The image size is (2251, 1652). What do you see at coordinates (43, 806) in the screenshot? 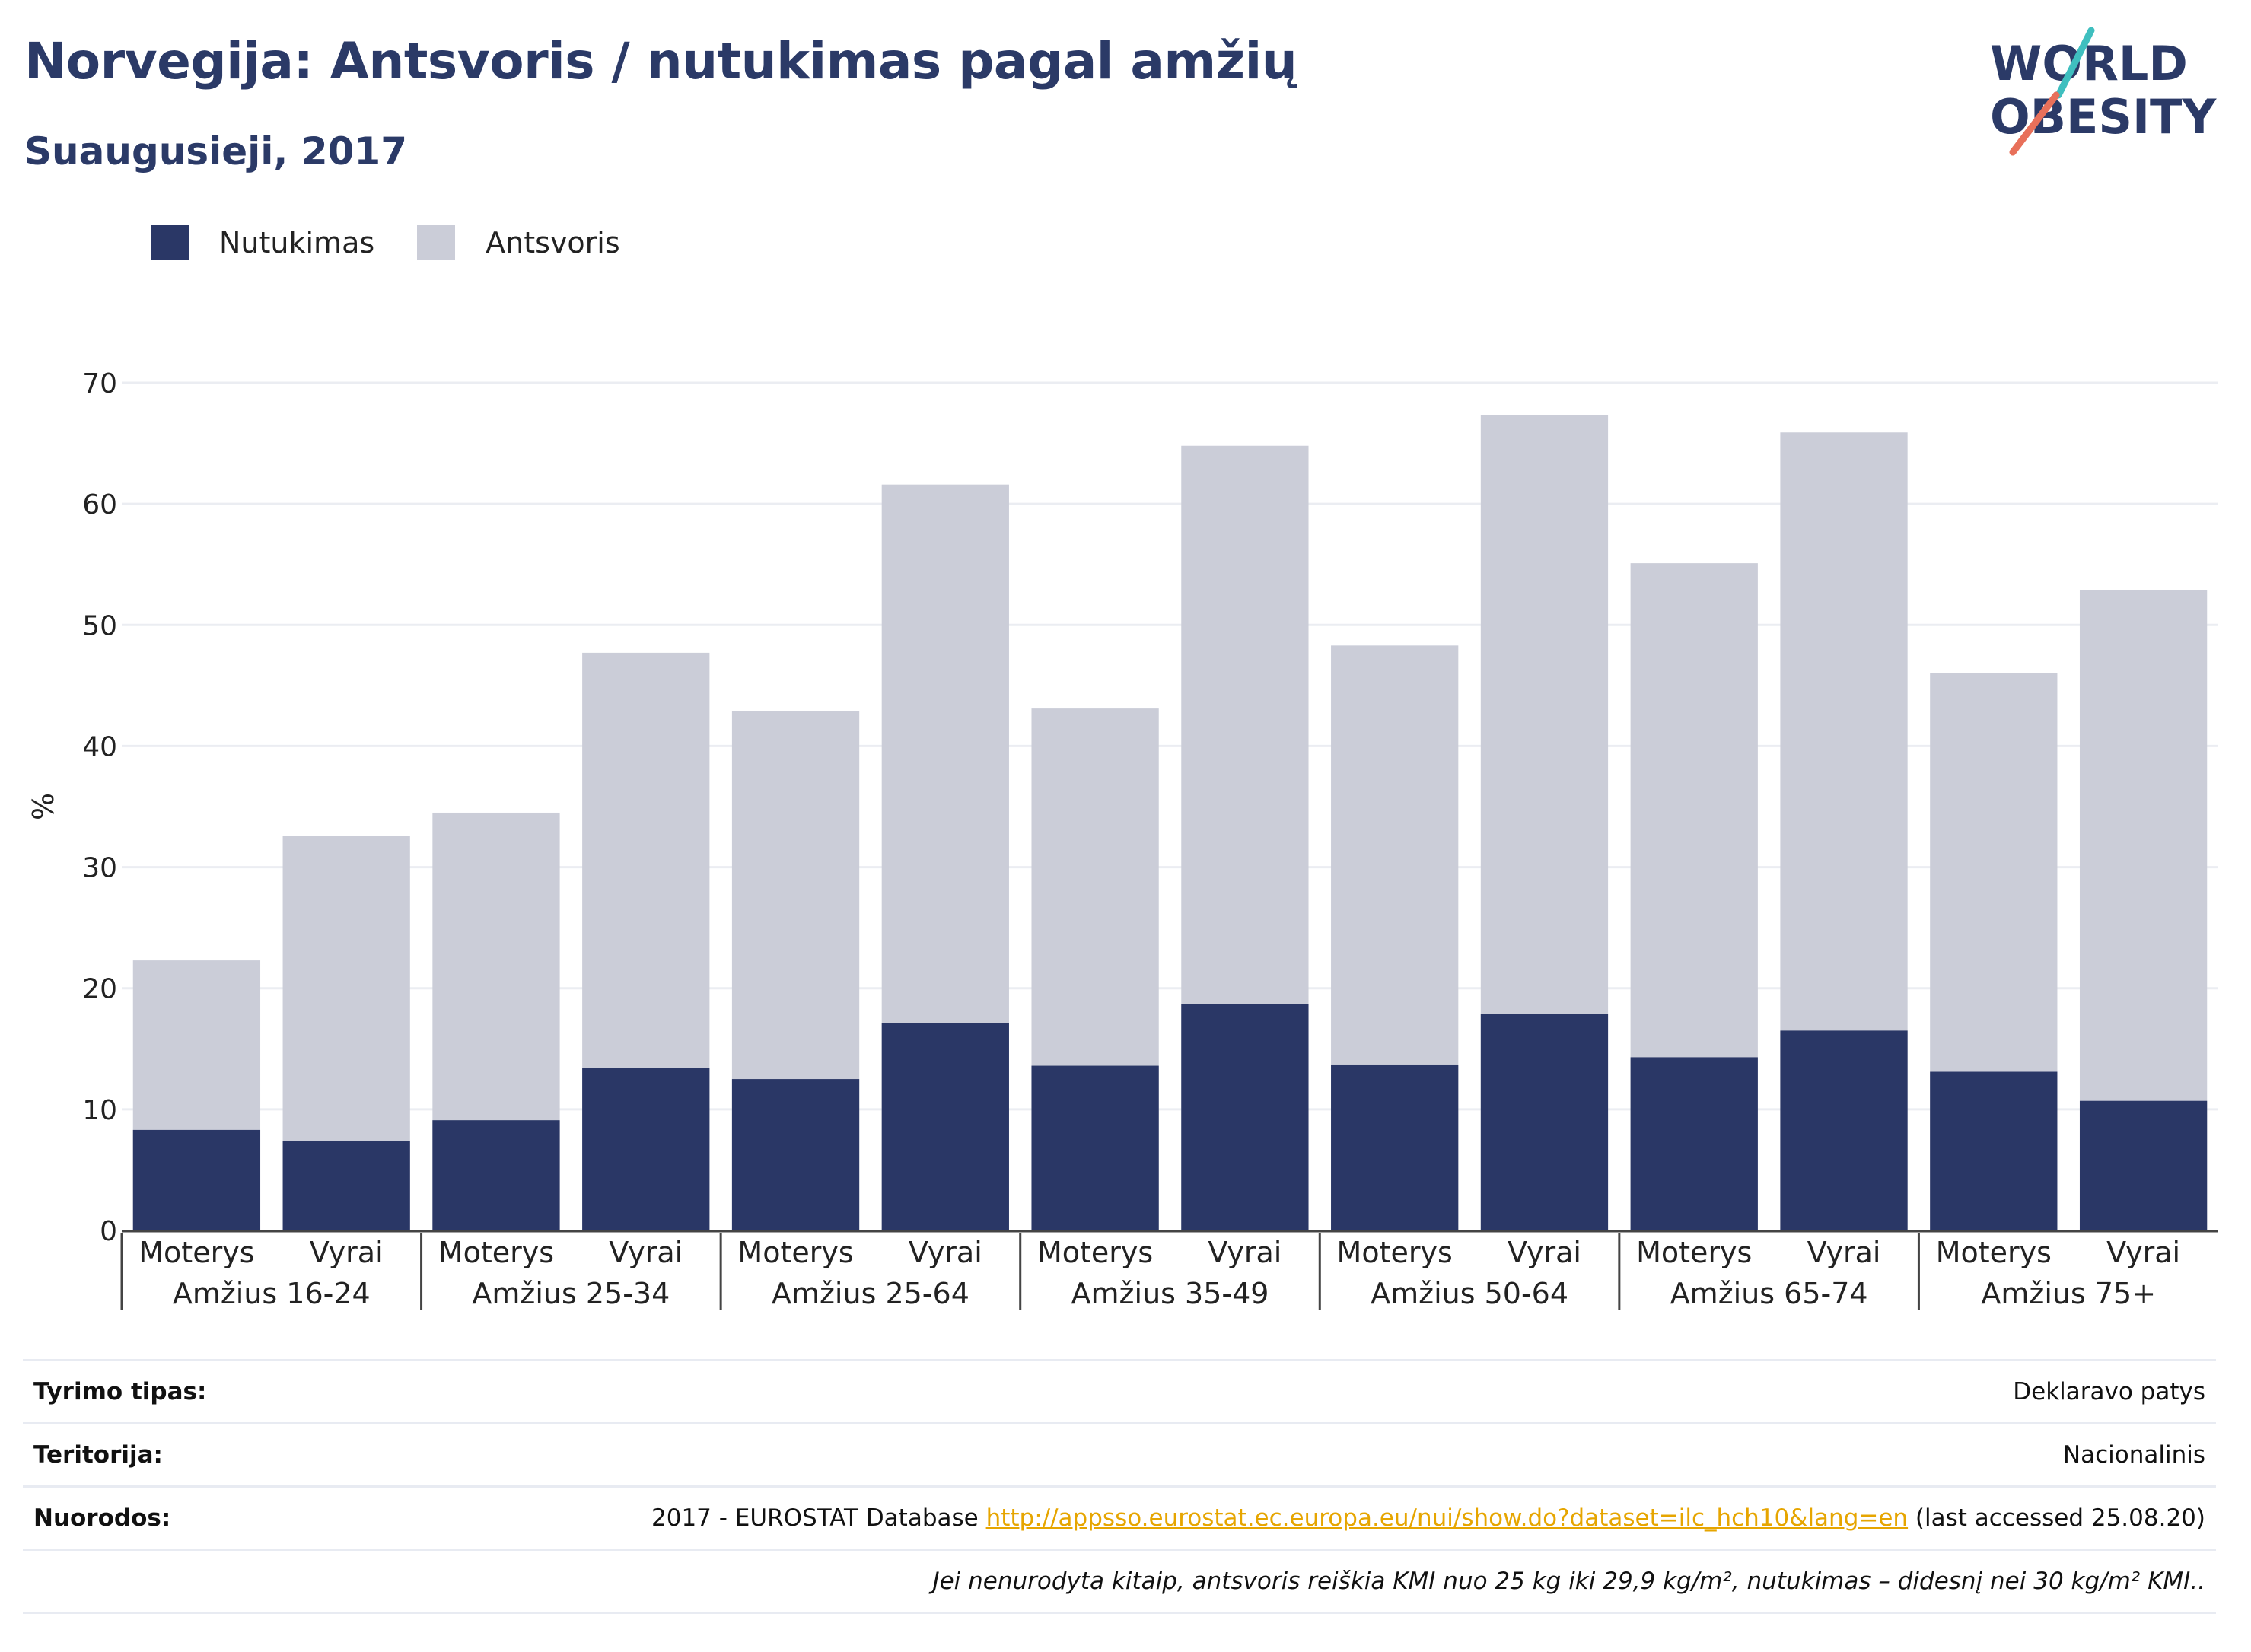
I see `y-axis-label: %` at bounding box center [43, 806].